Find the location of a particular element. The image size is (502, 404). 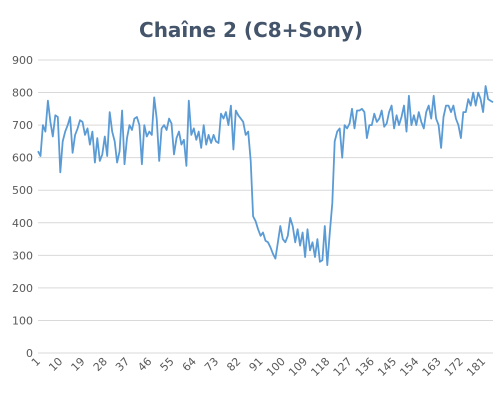

x-tick-label: 64 is located at coordinates (189, 364).